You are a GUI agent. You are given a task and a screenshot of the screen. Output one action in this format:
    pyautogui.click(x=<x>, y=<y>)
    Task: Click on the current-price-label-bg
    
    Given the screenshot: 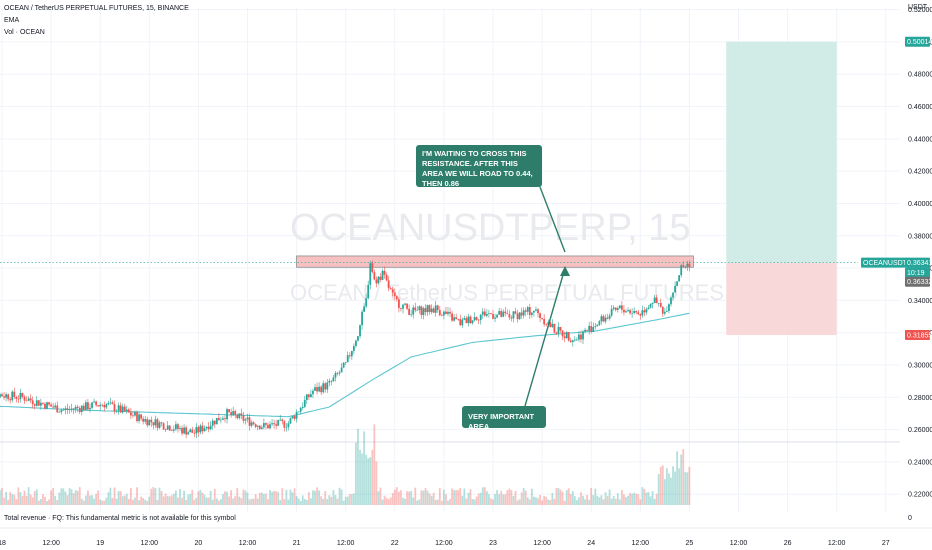 What is the action you would take?
    pyautogui.click(x=917, y=262)
    